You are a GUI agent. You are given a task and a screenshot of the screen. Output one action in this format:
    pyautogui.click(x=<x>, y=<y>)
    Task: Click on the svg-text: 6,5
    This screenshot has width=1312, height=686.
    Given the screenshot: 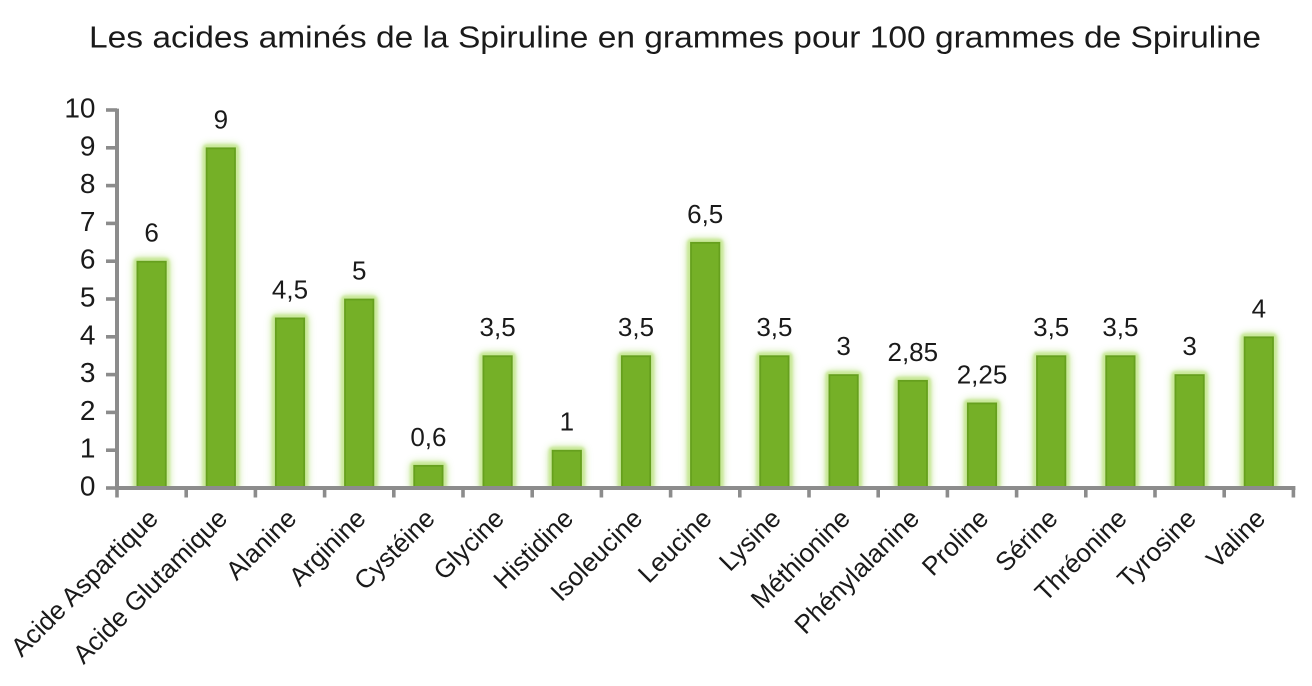 What is the action you would take?
    pyautogui.click(x=705, y=214)
    